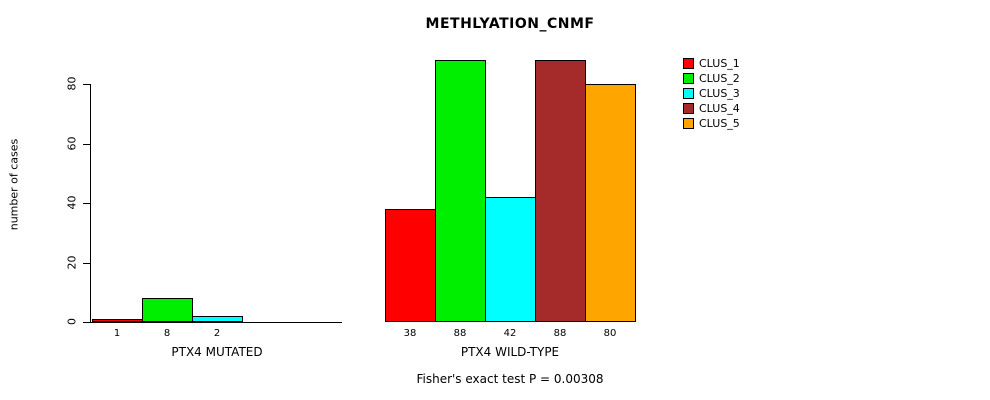 The width and height of the screenshot is (990, 400). I want to click on bar-value-label: 38, so click(410, 333).